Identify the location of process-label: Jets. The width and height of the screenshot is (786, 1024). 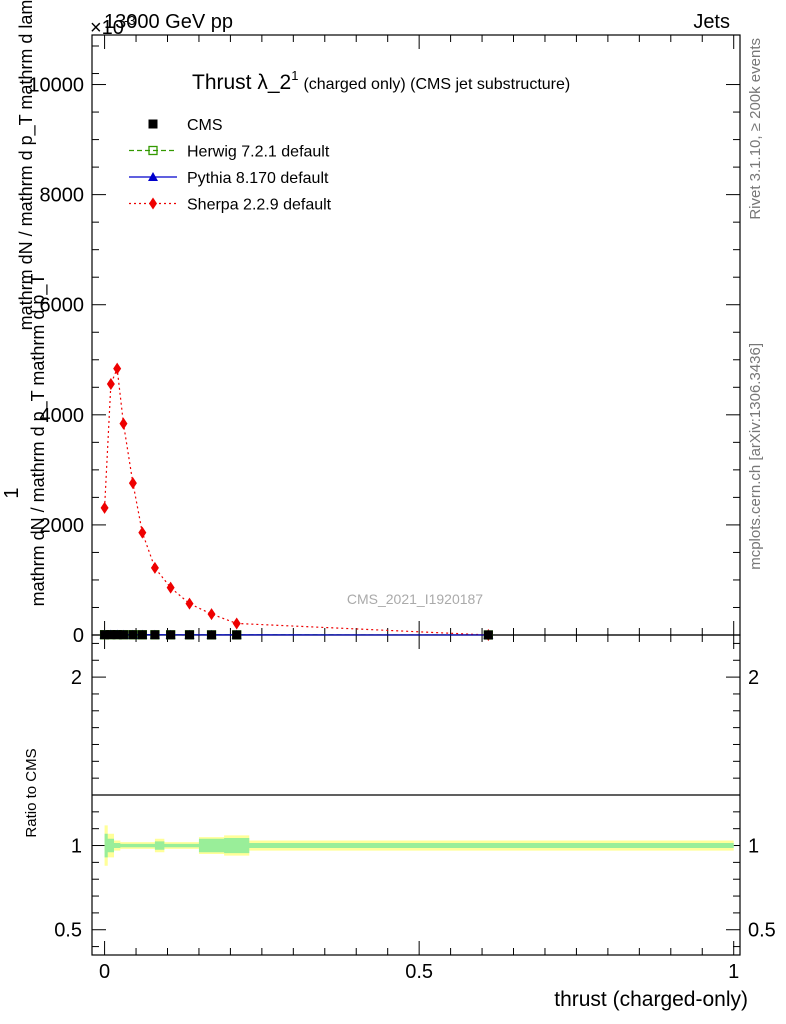
(711, 22).